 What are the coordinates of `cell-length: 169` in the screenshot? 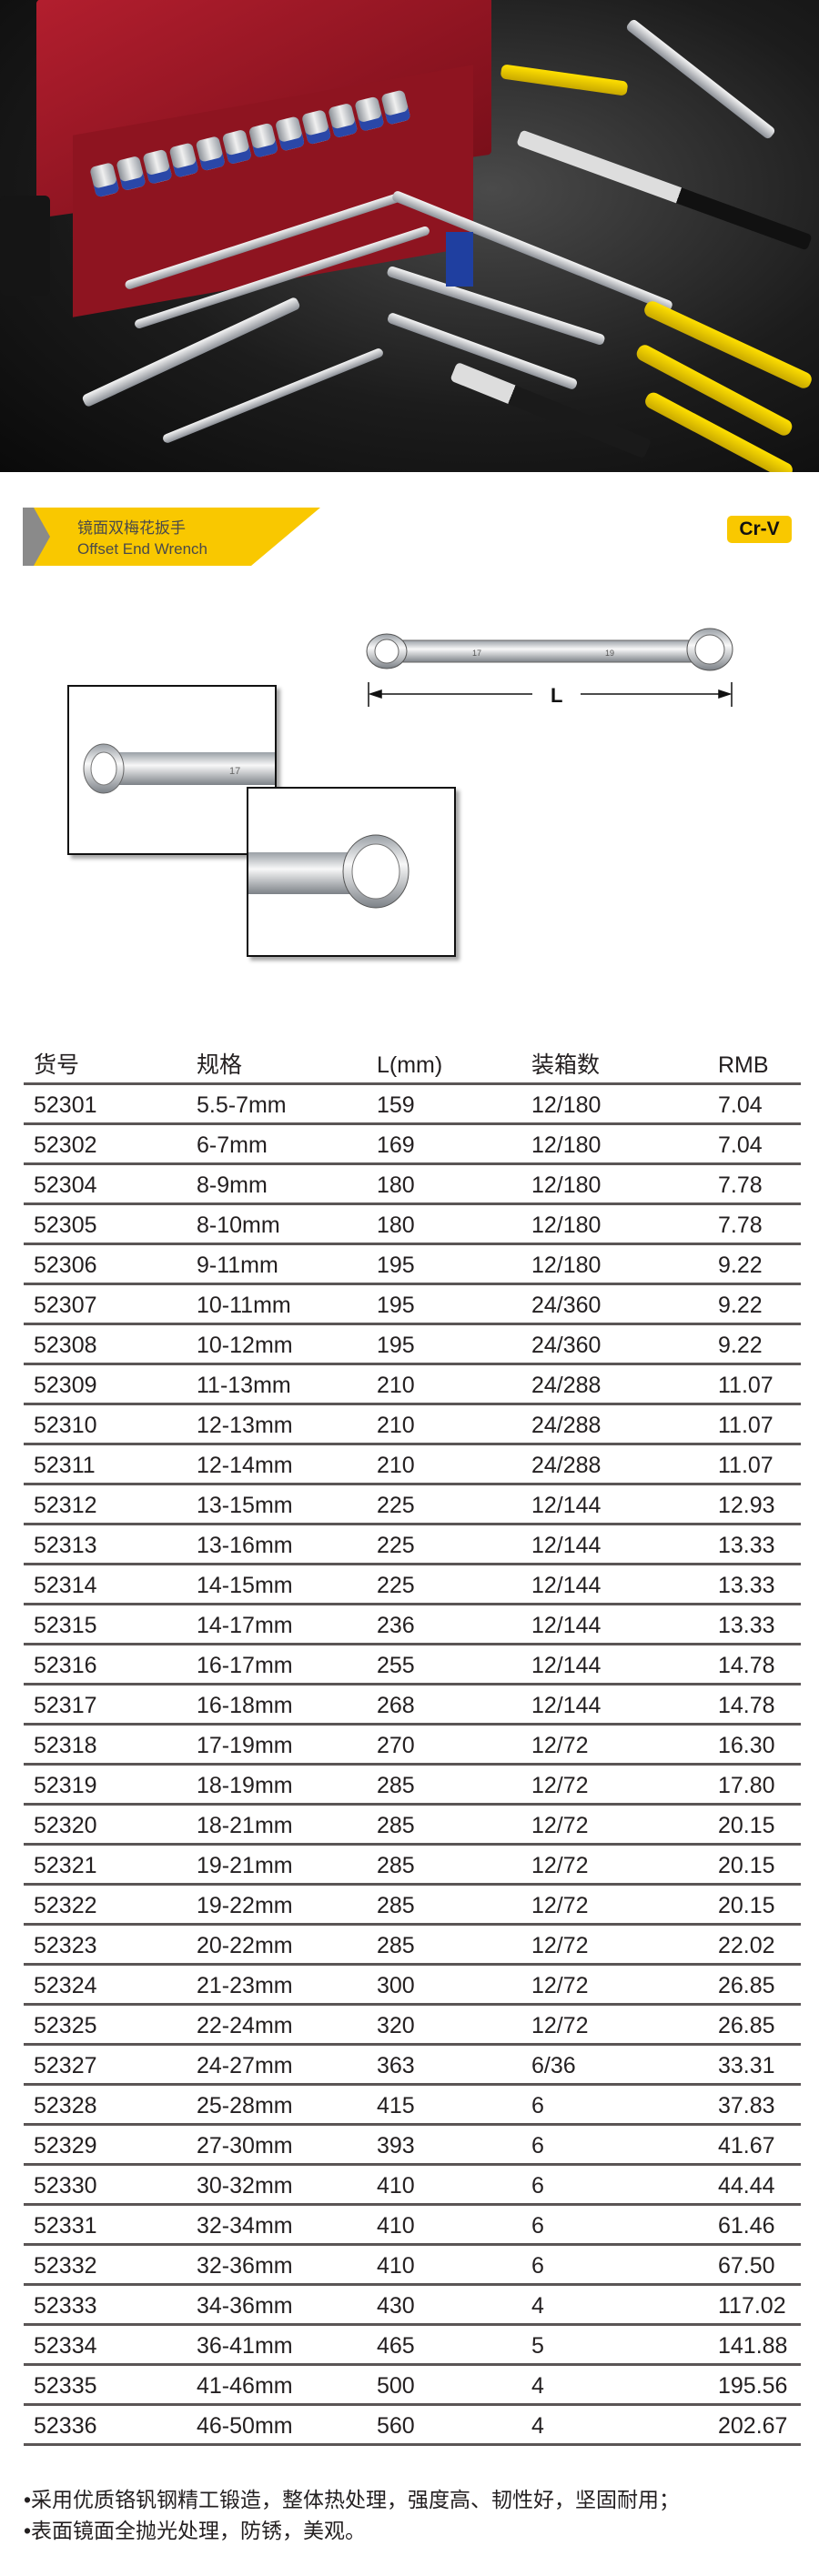 It's located at (396, 1145).